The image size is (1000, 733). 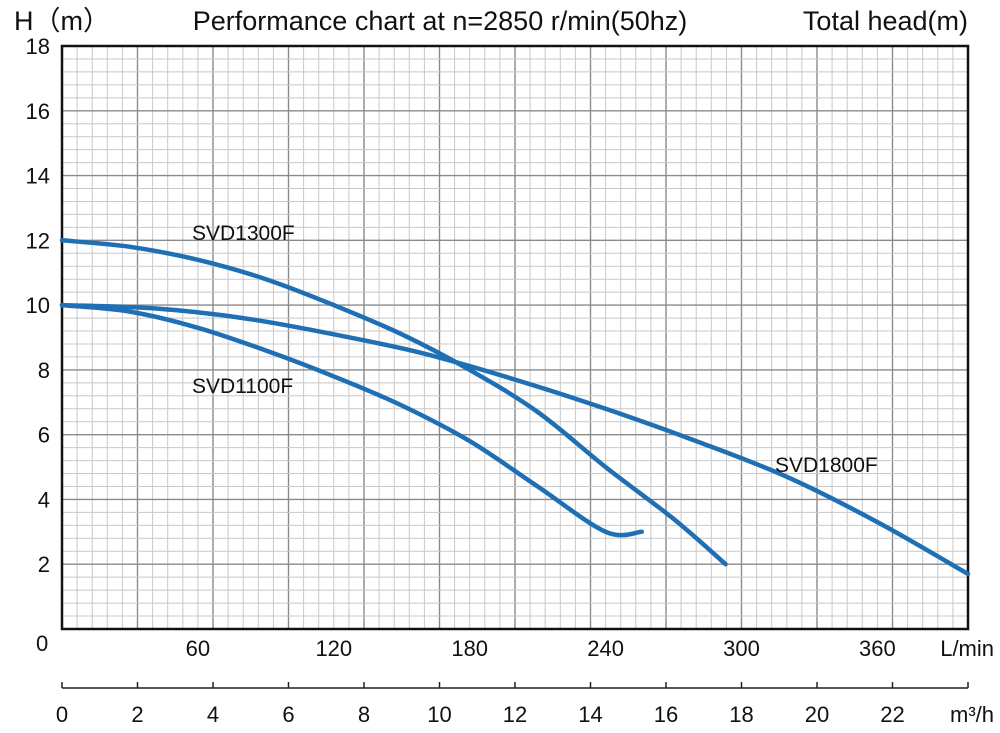 I want to click on y-tick-label: 12, so click(x=38, y=240).